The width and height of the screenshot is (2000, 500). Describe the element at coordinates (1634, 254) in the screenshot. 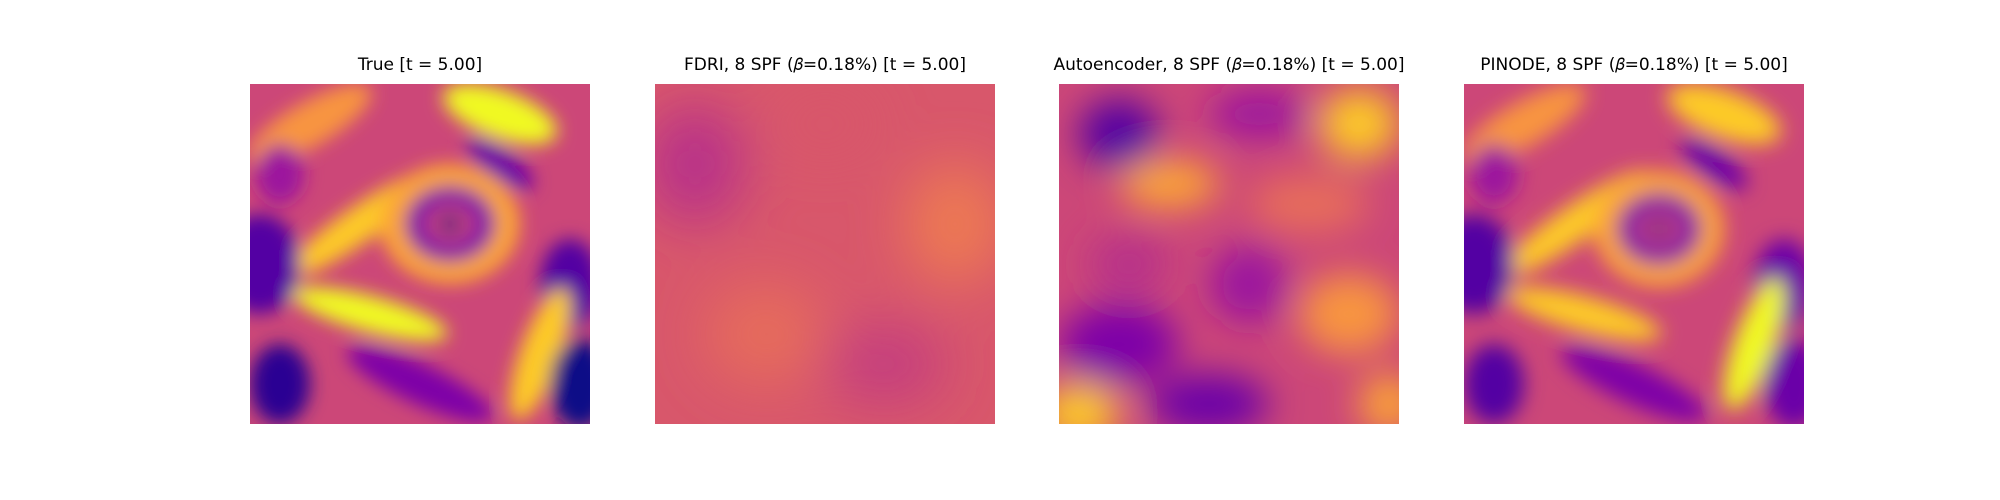

I see `field-image-pinode` at that location.